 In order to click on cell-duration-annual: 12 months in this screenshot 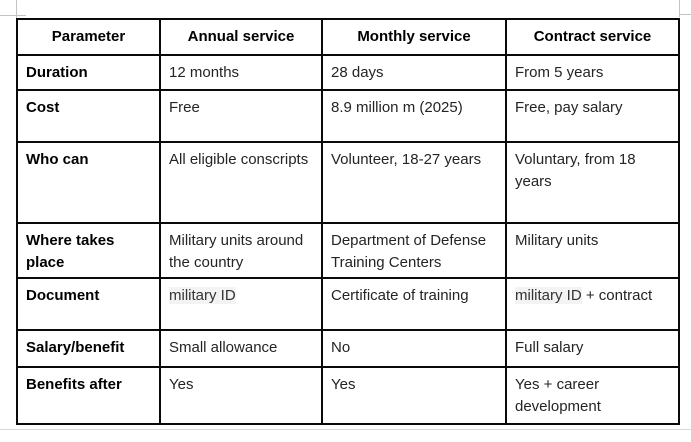, I will do `click(241, 72)`.